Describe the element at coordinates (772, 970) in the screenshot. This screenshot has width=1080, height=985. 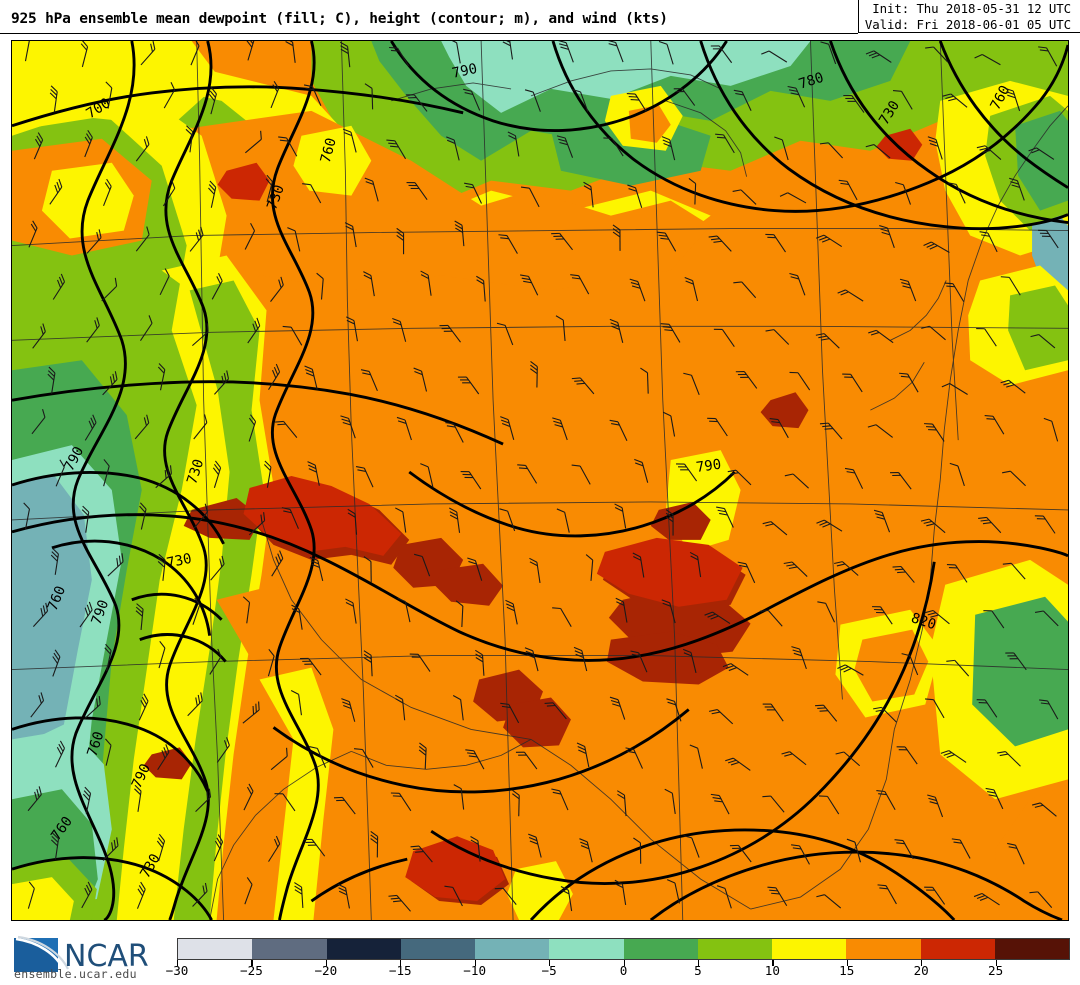
I see `colorbar-label-8: 10` at that location.